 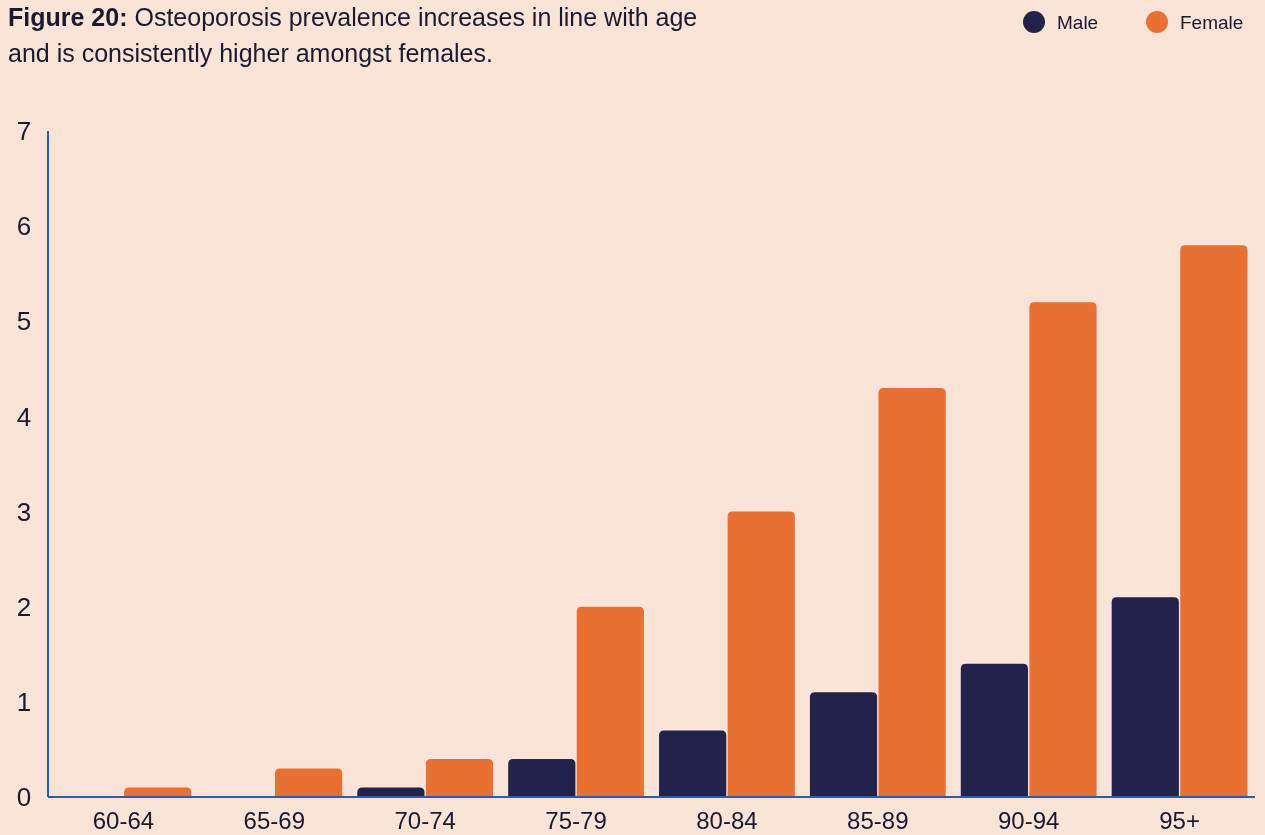 What do you see at coordinates (353, 35) in the screenshot?
I see `chart-title: Figure 20: Osteoporosis prevalence increases in line with age and is consistently higher amongst females.` at bounding box center [353, 35].